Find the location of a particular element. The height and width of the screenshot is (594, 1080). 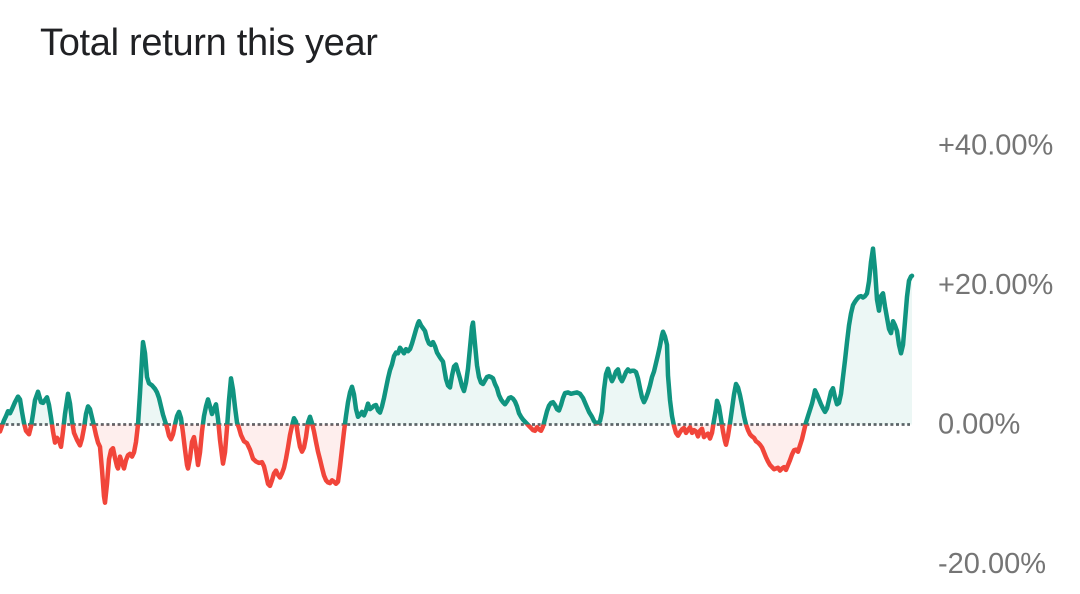

y-axis-label: -20.00% is located at coordinates (992, 564).